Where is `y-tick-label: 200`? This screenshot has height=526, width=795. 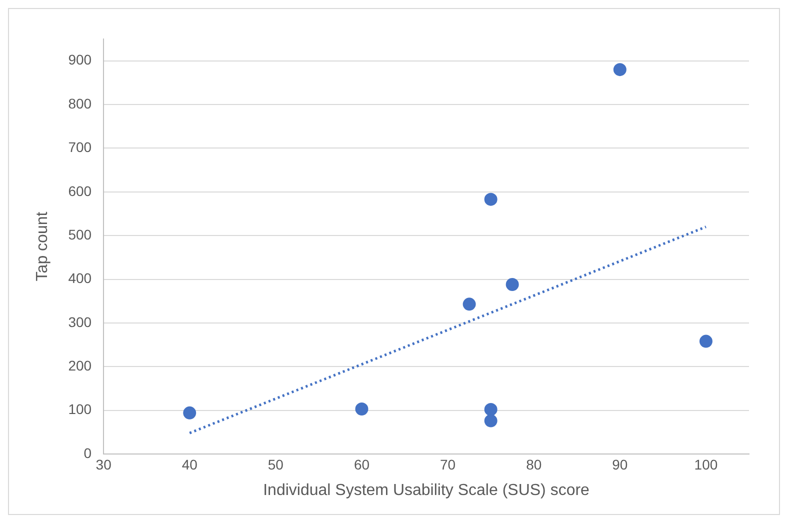
y-tick-label: 200 is located at coordinates (80, 365).